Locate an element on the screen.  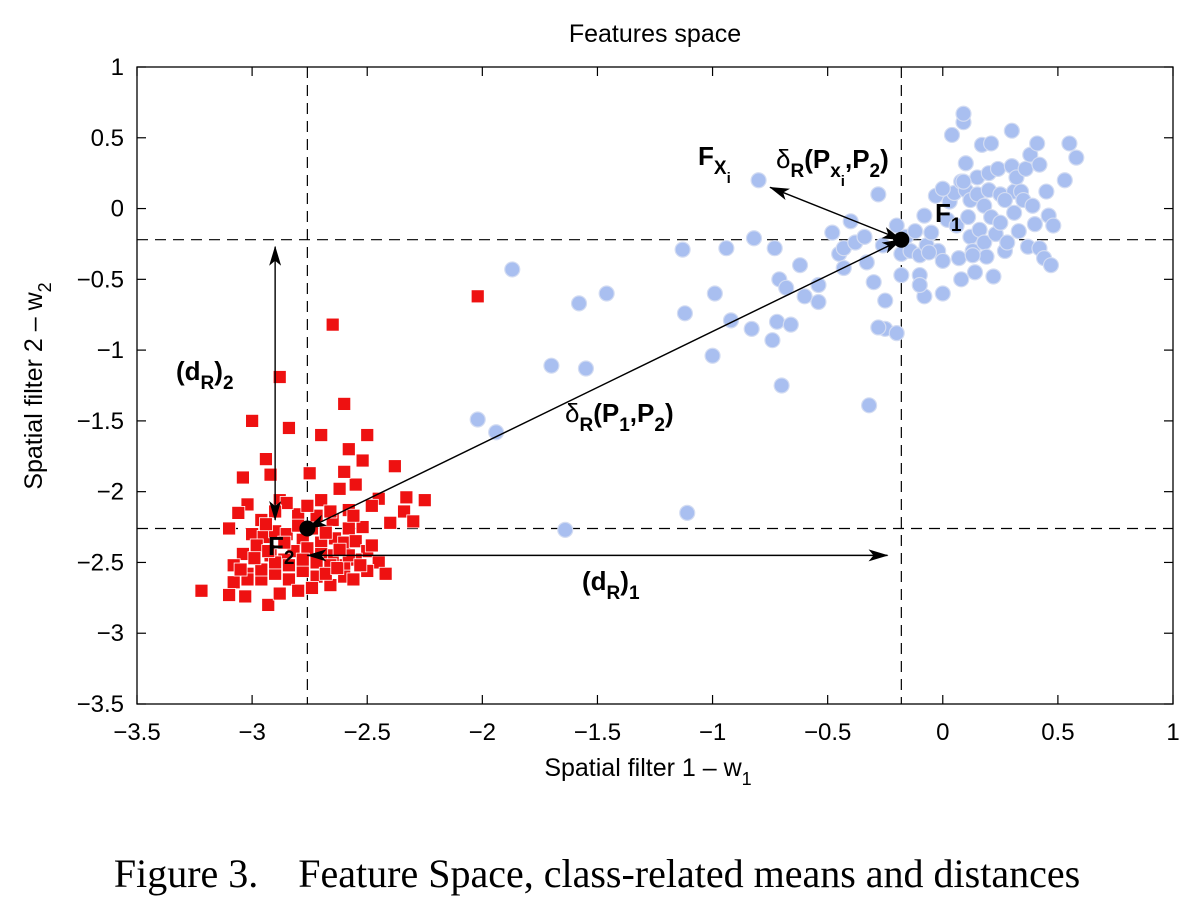
y-axis-label: Spatial filter 2 – w2 is located at coordinates (37, 385).